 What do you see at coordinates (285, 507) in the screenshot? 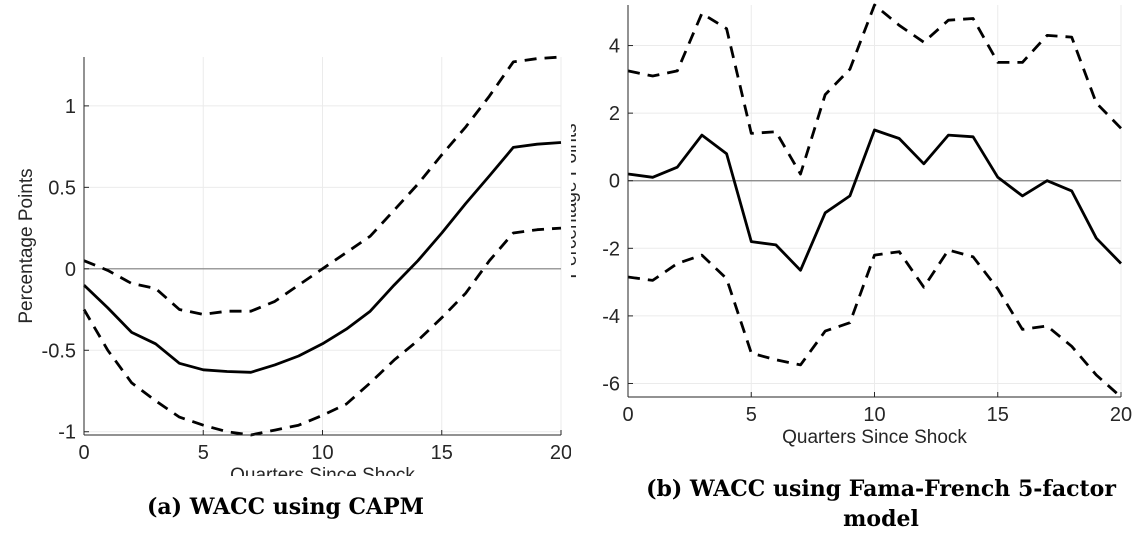
I see `caption-capm: (a) WACC using CAPM` at bounding box center [285, 507].